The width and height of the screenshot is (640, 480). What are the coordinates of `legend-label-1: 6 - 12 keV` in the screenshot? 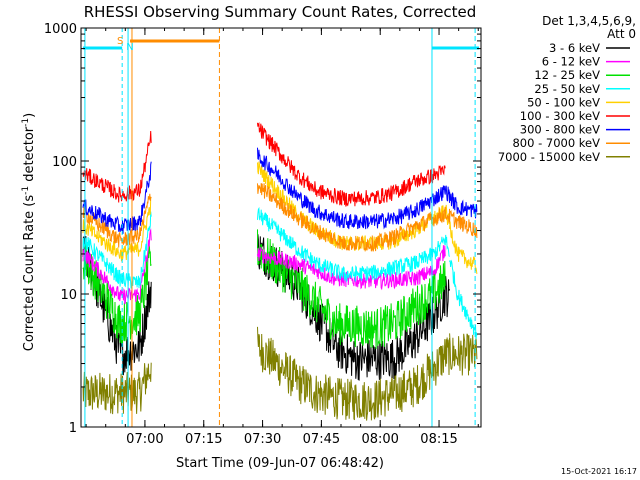 It's located at (571, 62).